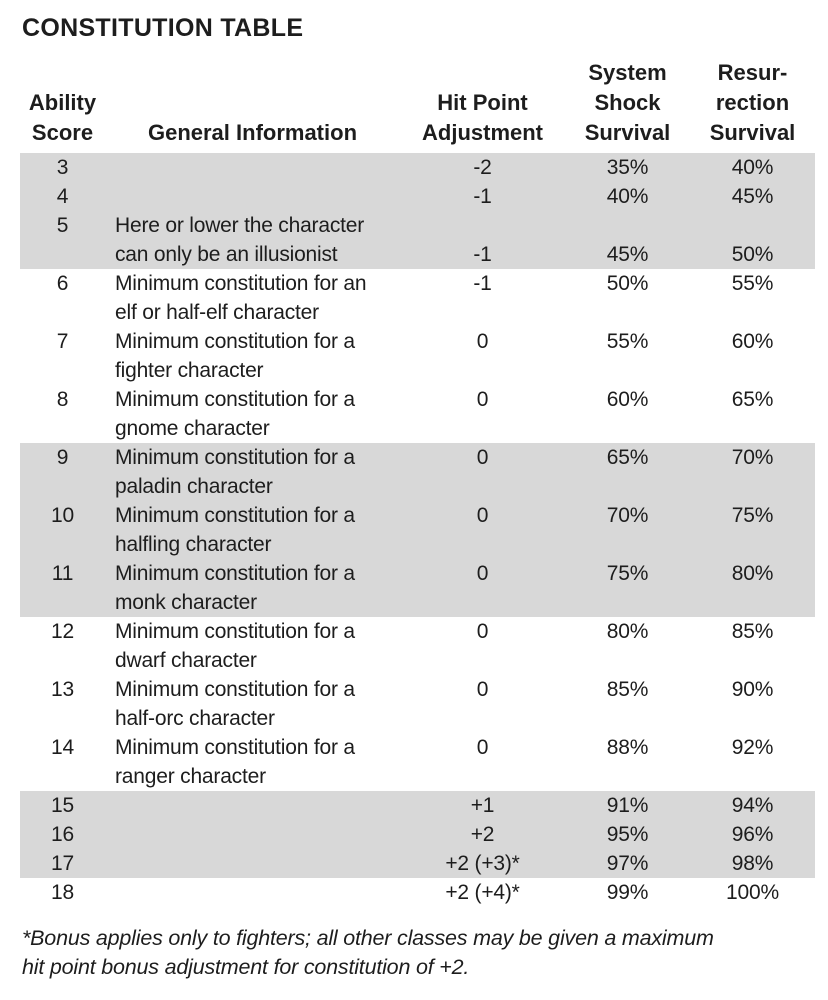  I want to click on cell-shock: 85%, so click(627, 704).